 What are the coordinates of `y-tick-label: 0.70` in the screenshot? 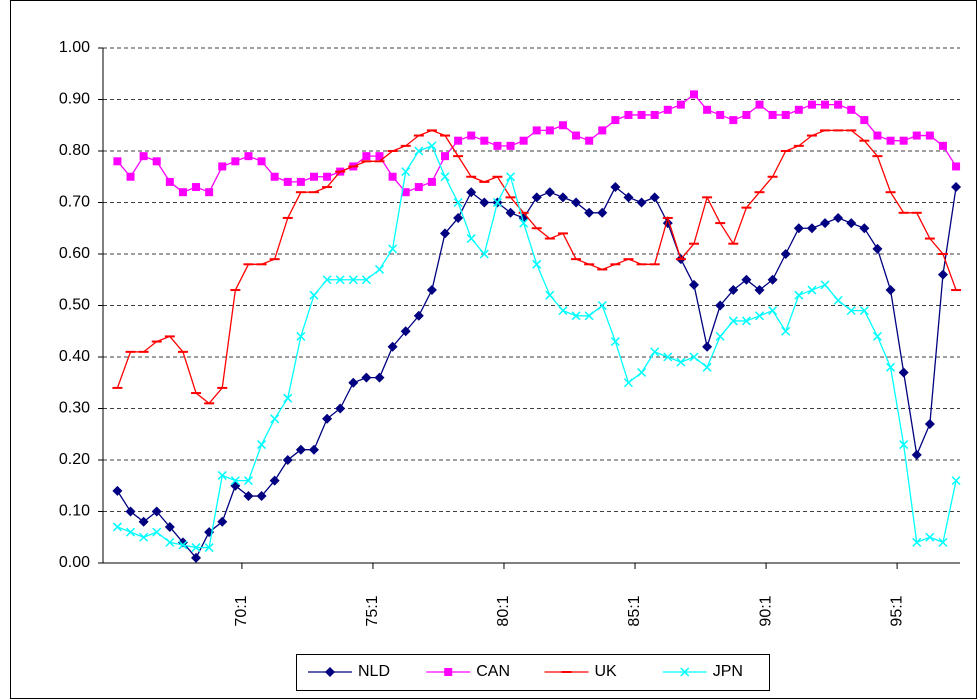 It's located at (74, 202).